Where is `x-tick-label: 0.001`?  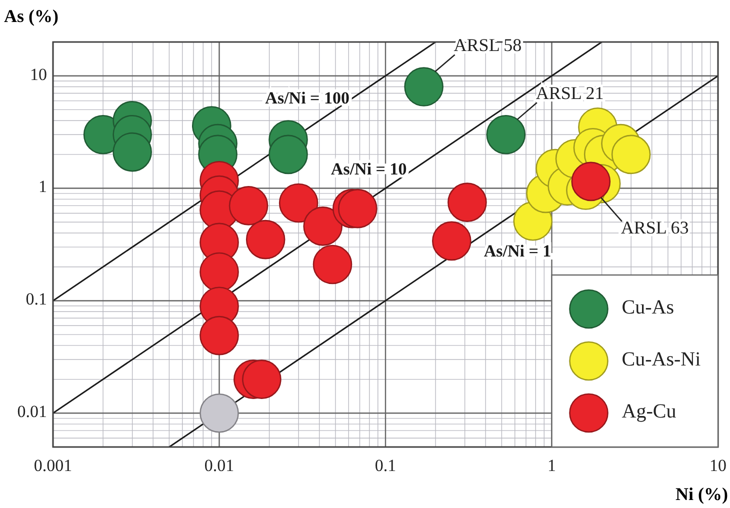
x-tick-label: 0.001 is located at coordinates (53, 465).